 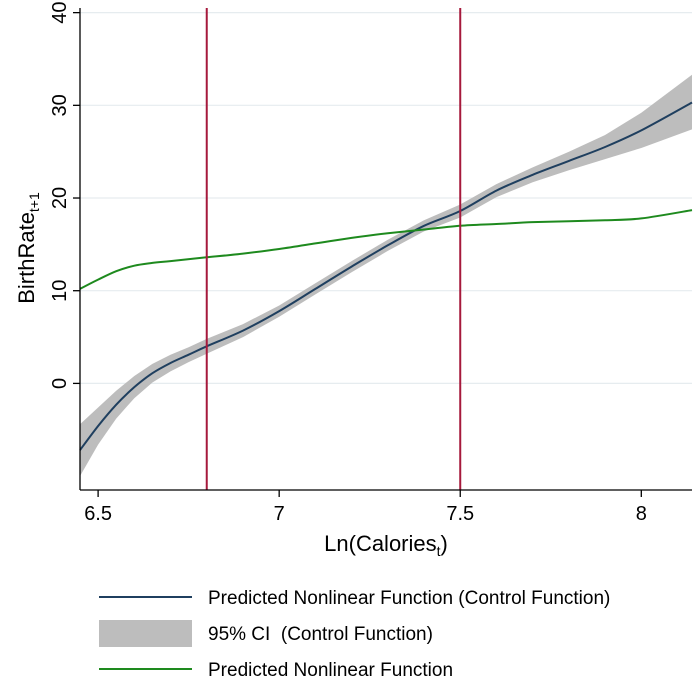 I want to click on y-tick-label: 30, so click(x=60, y=105).